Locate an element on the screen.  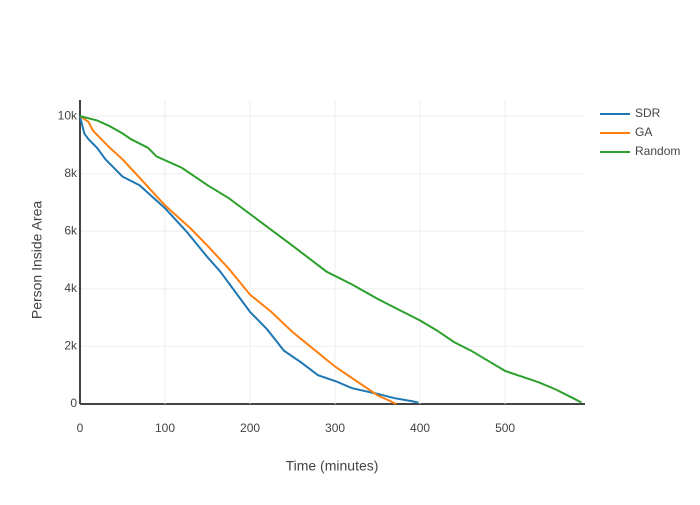
x-tick-label: 500 is located at coordinates (505, 428).